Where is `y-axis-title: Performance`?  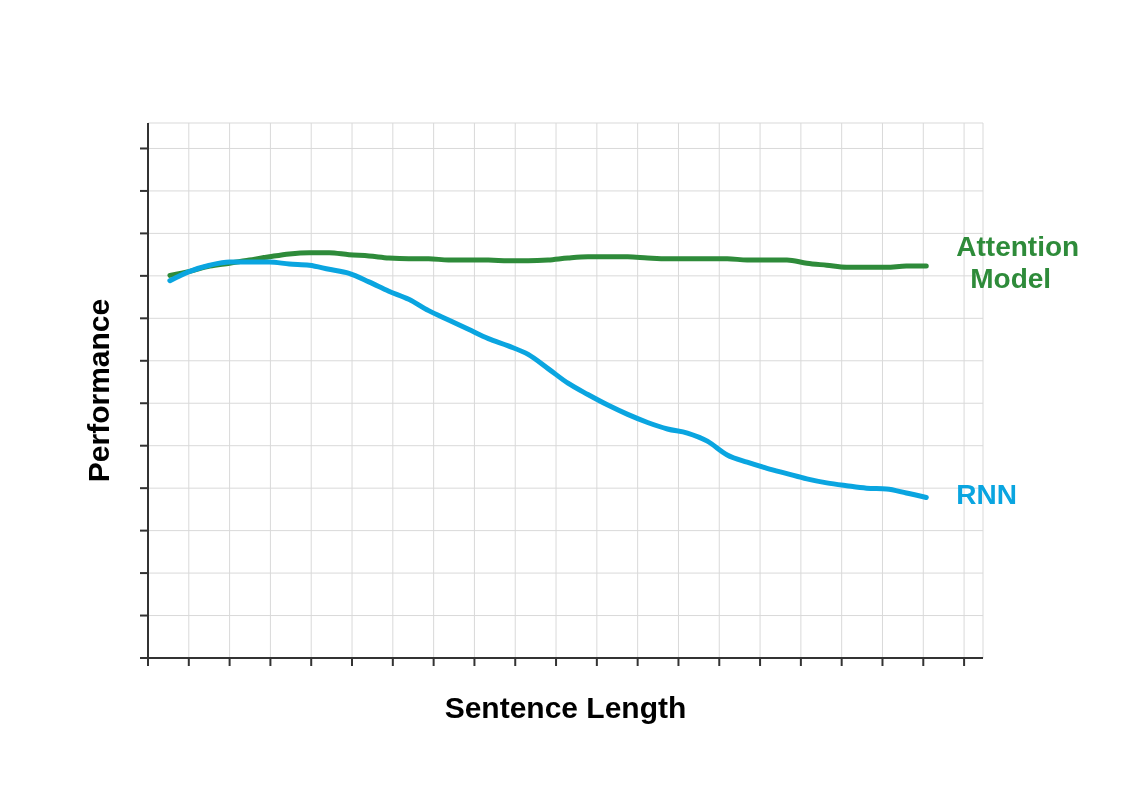 y-axis-title: Performance is located at coordinates (98, 390).